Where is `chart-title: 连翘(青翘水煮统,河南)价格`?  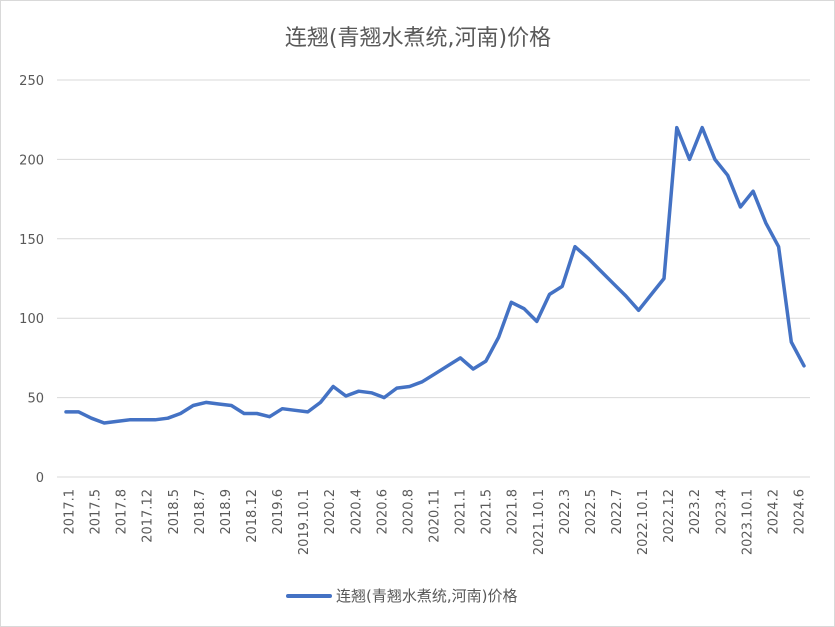
chart-title: 连翘(青翘水煮统,河南)价格 is located at coordinates (418, 38).